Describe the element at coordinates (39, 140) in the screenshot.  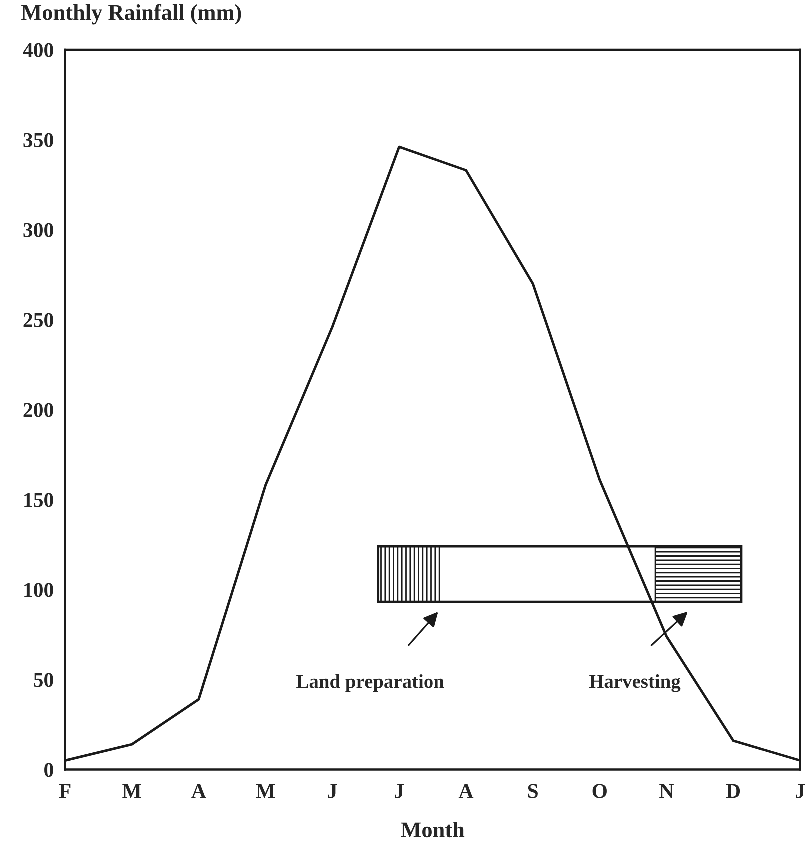
I see `y-tick-label: 350` at that location.